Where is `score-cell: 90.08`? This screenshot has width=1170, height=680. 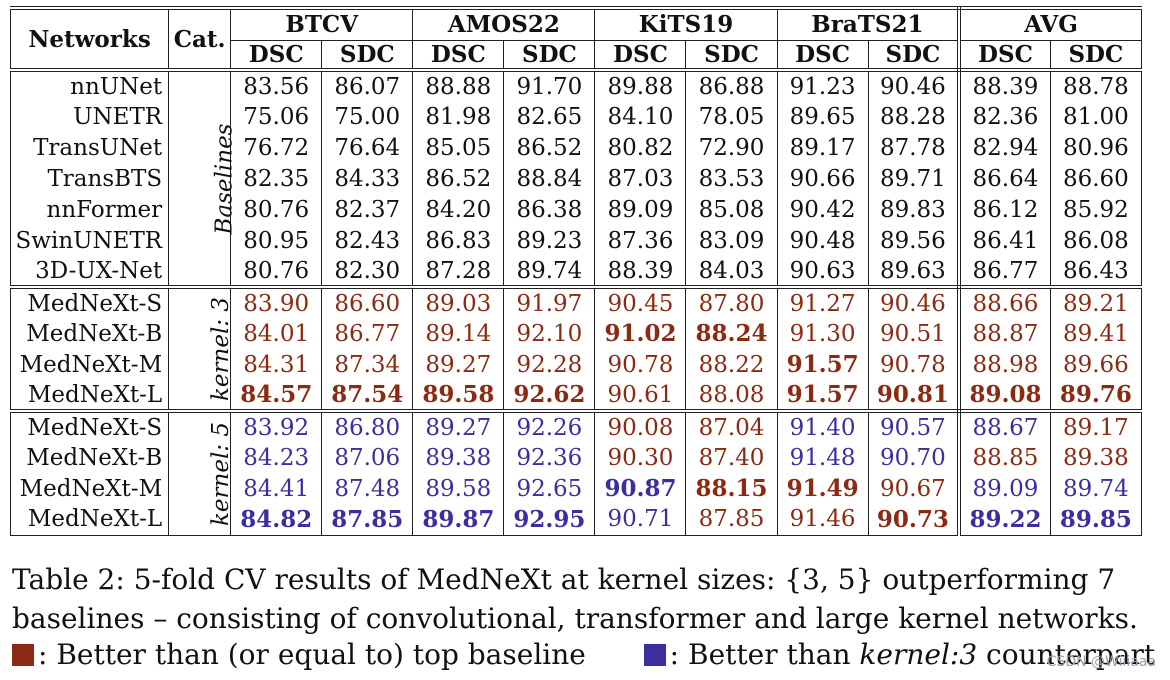
score-cell: 90.08 is located at coordinates (640, 426).